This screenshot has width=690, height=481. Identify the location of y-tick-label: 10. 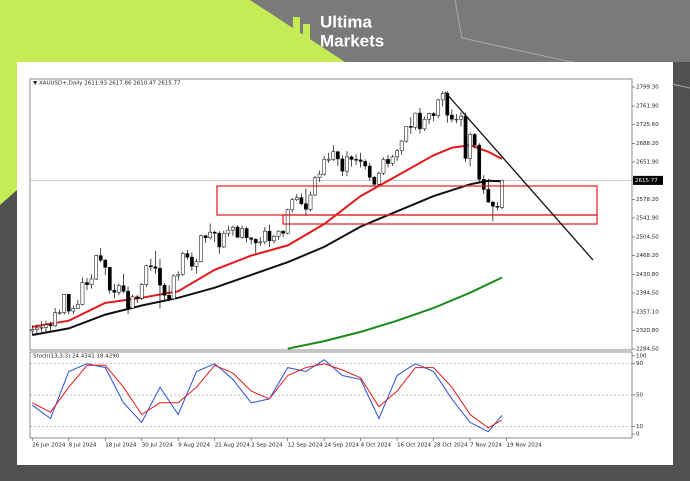
(639, 427).